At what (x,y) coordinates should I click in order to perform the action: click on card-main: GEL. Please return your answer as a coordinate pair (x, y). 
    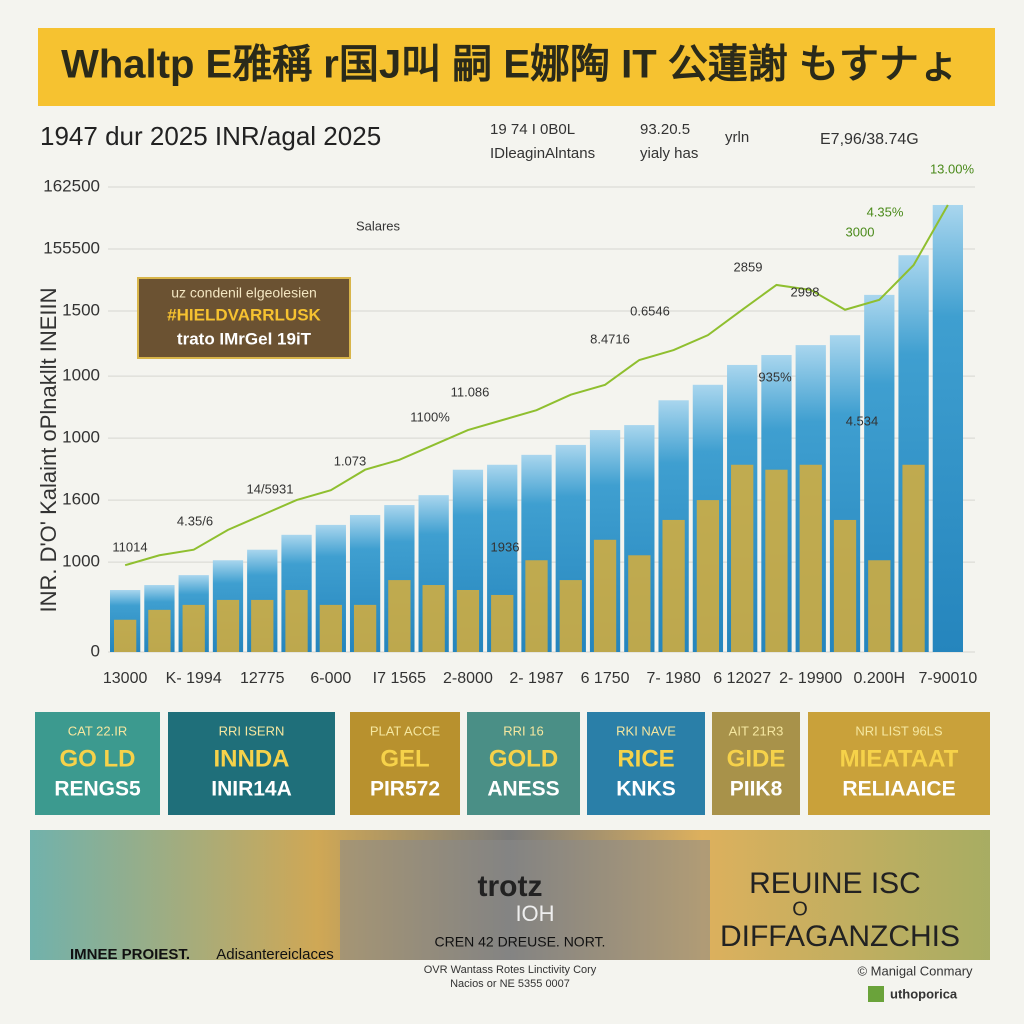
    Looking at the image, I should click on (404, 758).